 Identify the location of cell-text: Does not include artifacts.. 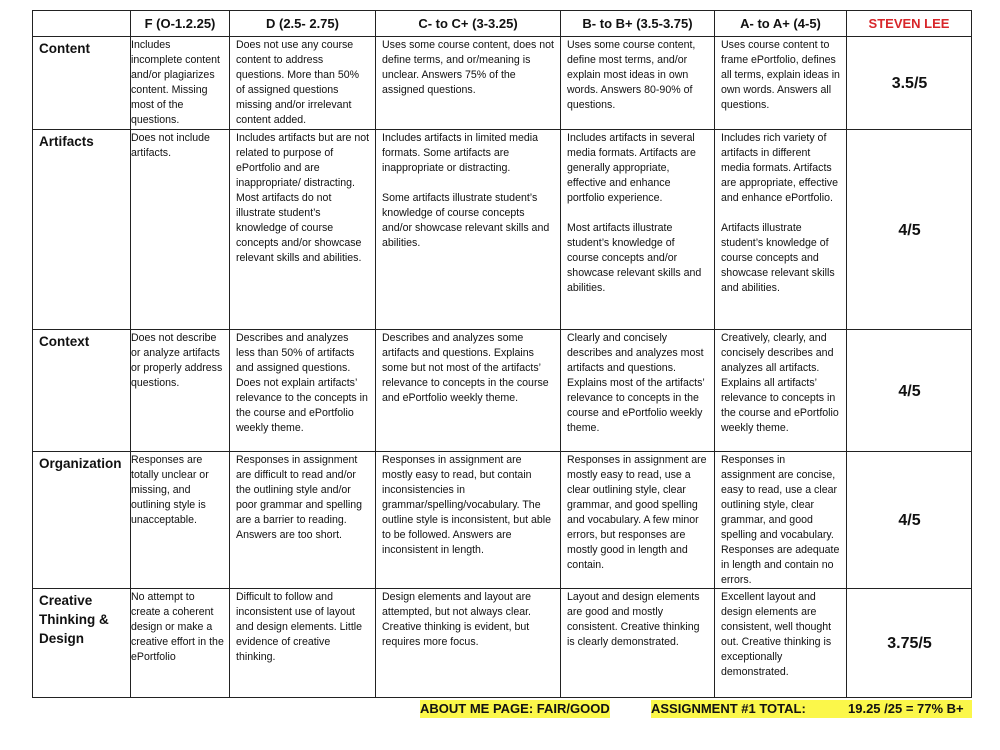
(170, 145).